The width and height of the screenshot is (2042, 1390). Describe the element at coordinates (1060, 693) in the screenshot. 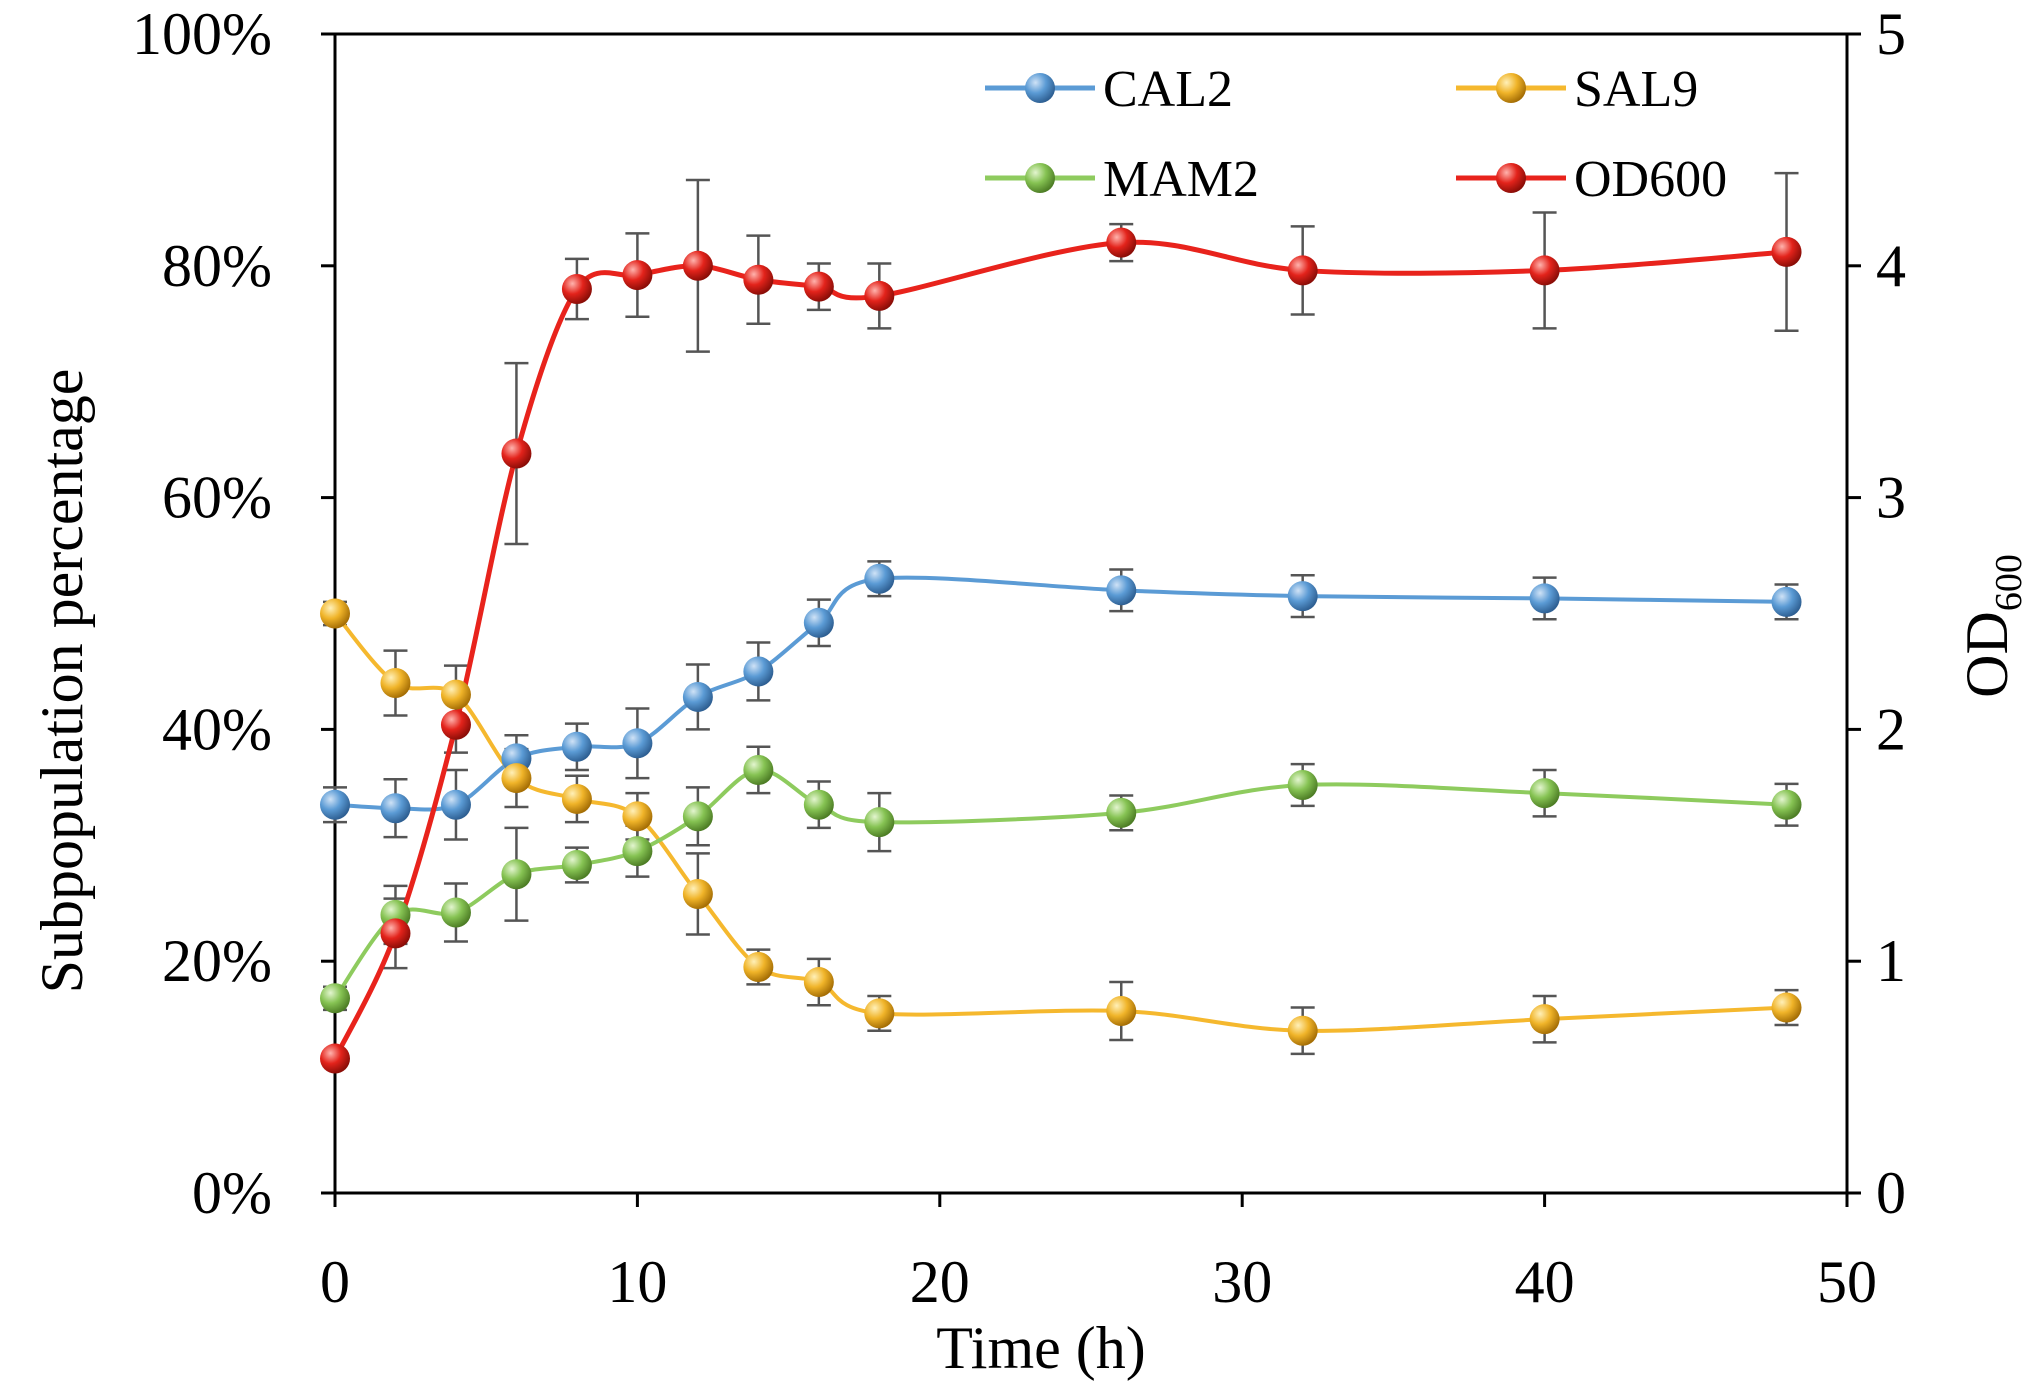

I see `series-line-cal2` at that location.